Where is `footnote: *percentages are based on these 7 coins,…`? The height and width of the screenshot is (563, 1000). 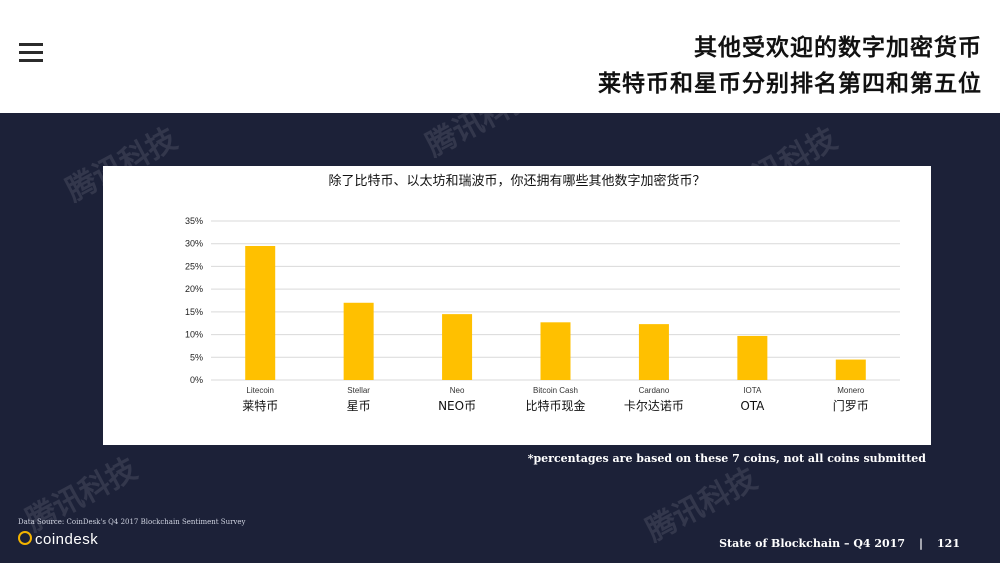 footnote: *percentages are based on these 7 coins,… is located at coordinates (726, 458).